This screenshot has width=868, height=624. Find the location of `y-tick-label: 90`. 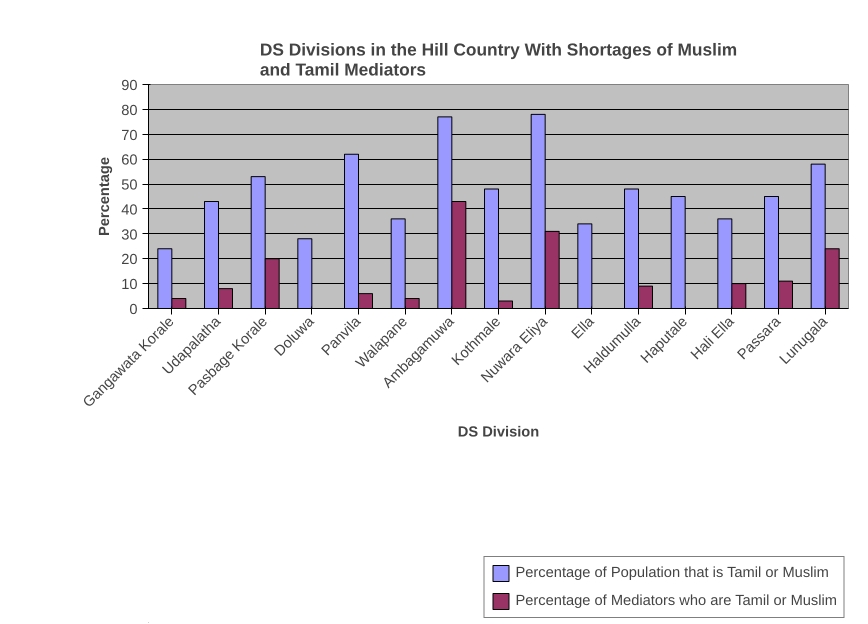

y-tick-label: 90 is located at coordinates (129, 86).